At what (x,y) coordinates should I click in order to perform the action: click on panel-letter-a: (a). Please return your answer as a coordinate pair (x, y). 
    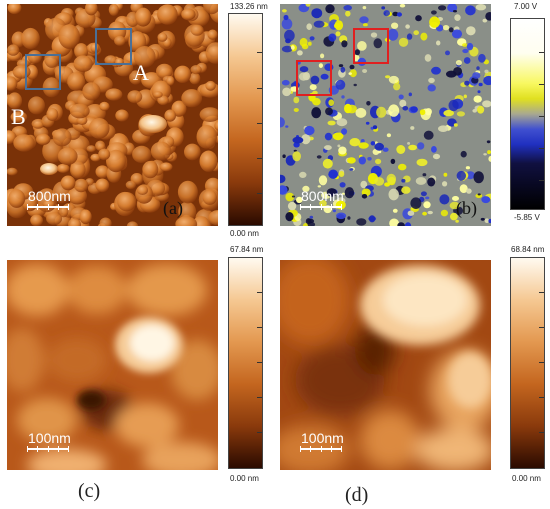
    Looking at the image, I should click on (173, 208).